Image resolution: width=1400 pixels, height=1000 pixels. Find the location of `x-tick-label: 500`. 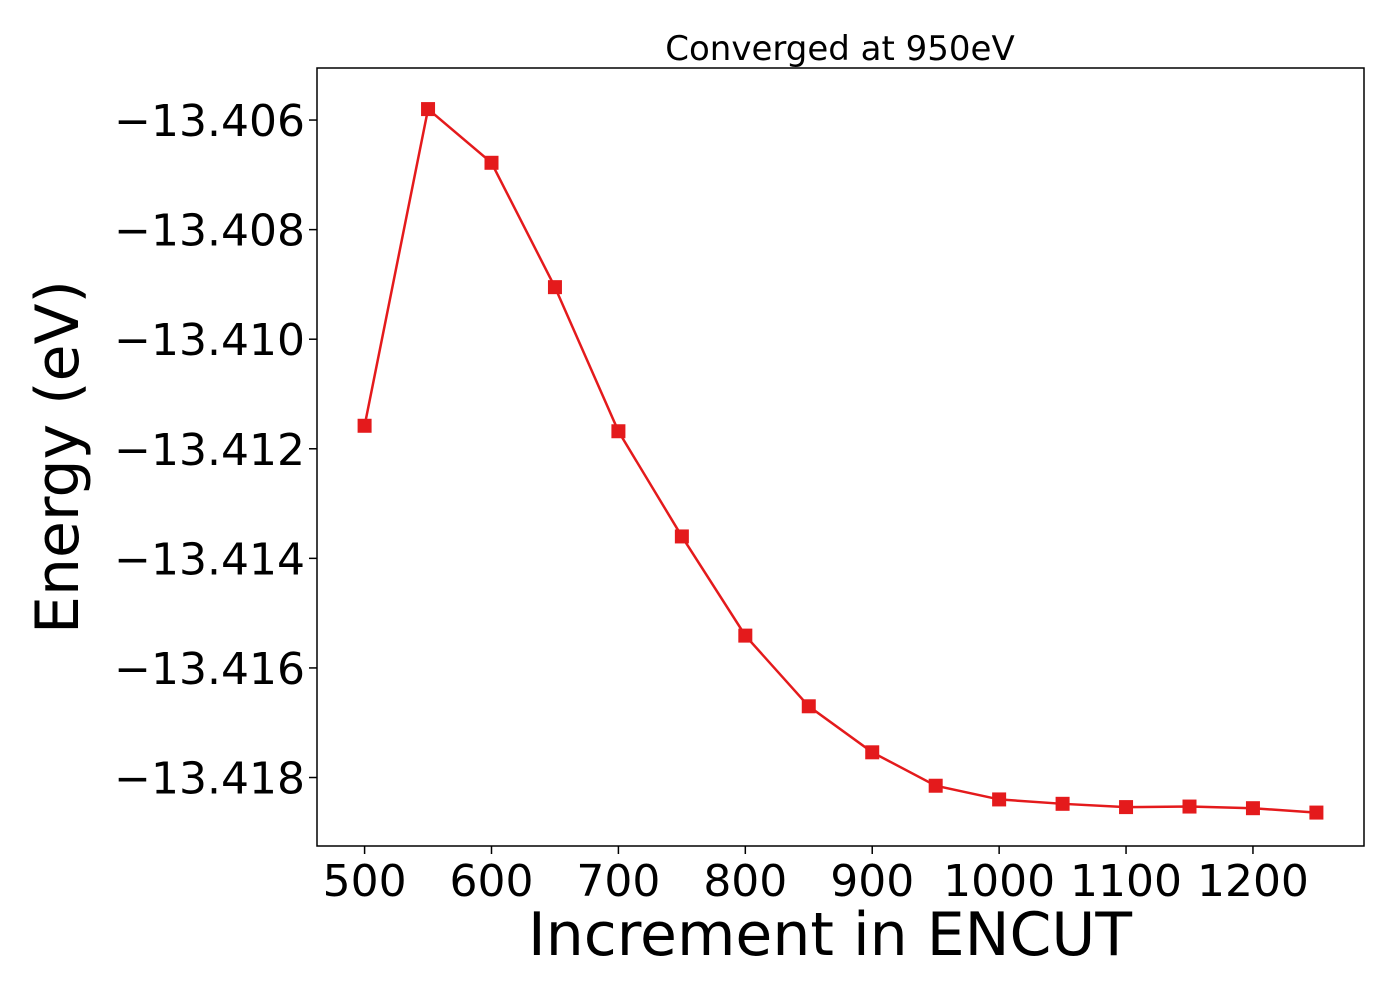

x-tick-label: 500 is located at coordinates (365, 881).